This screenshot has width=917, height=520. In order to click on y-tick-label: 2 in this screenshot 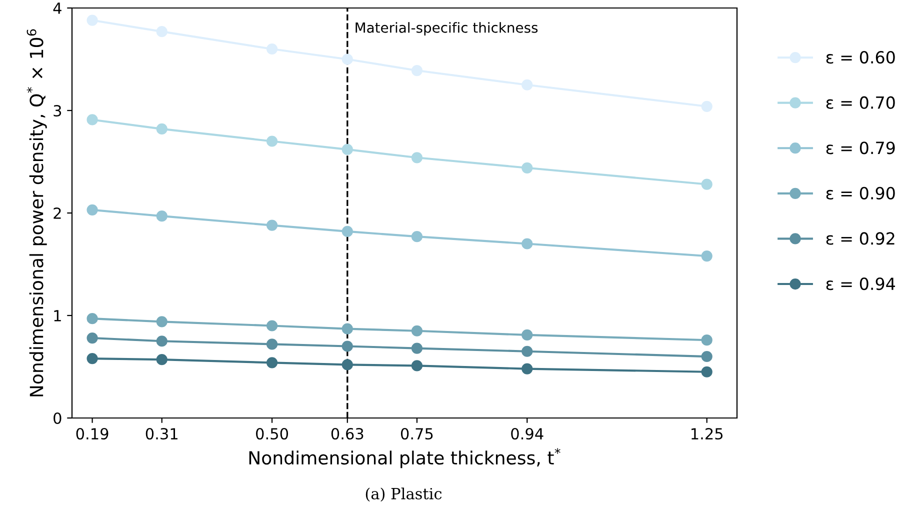, I will do `click(57, 213)`.